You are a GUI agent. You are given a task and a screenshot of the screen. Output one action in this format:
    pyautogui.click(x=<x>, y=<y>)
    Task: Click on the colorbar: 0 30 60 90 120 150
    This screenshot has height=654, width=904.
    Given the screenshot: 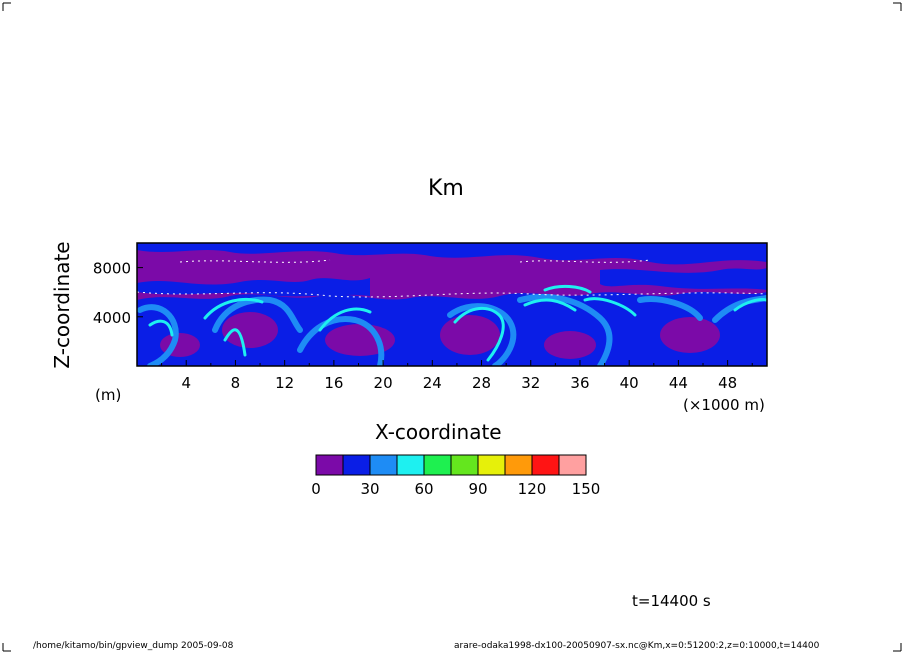 What is the action you would take?
    pyautogui.click(x=456, y=476)
    